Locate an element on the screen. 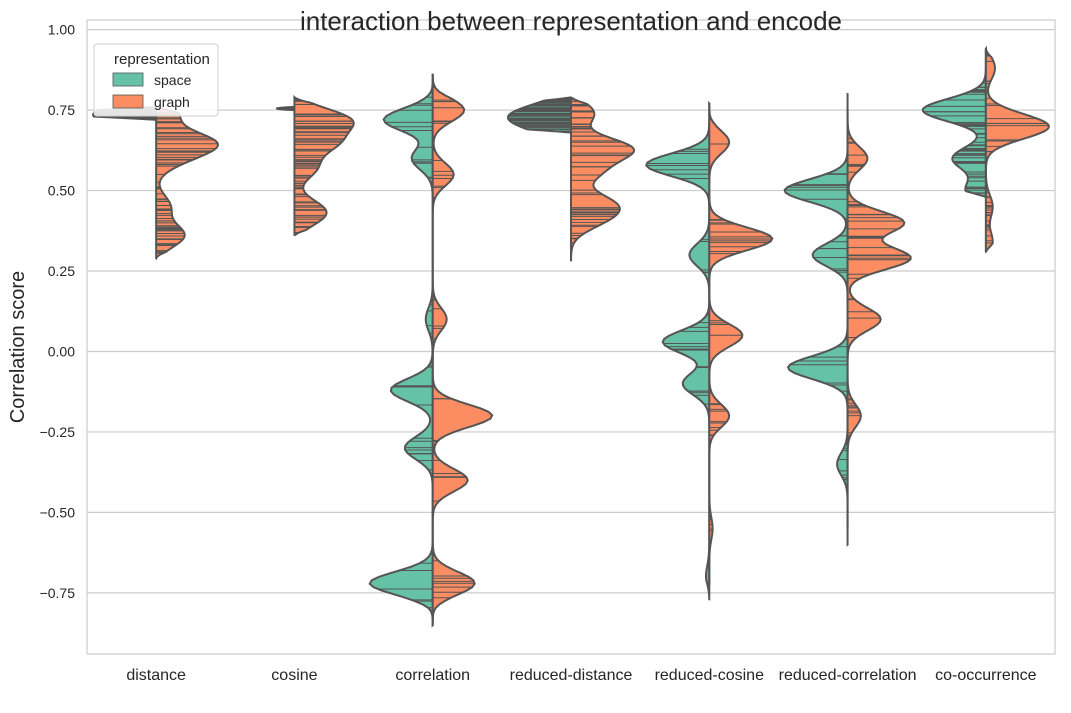 The height and width of the screenshot is (713, 1071). x-tick-label: co-occurrence is located at coordinates (985, 675).